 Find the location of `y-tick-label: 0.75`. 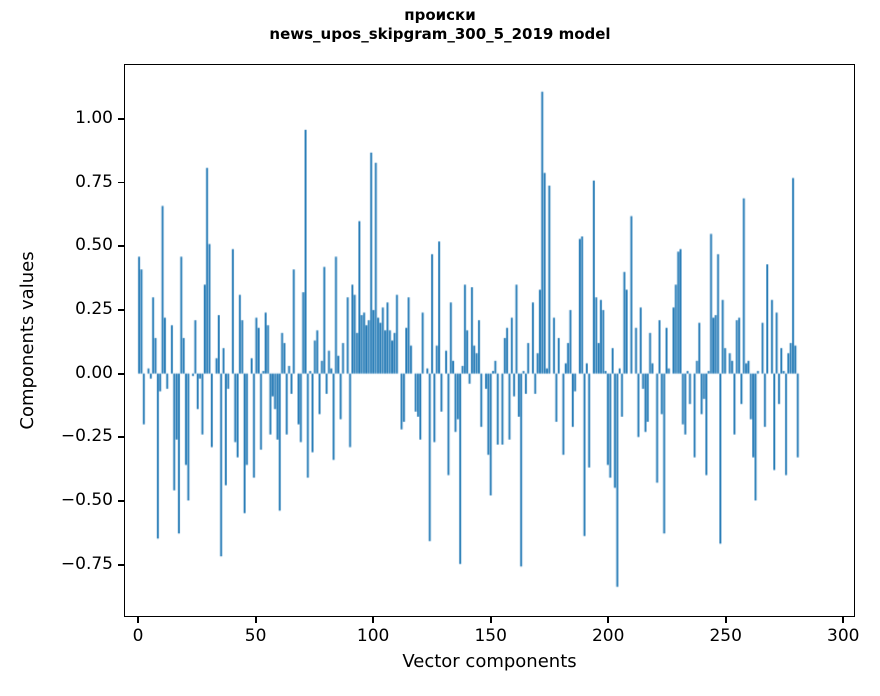

y-tick-label: 0.75 is located at coordinates (94, 181).